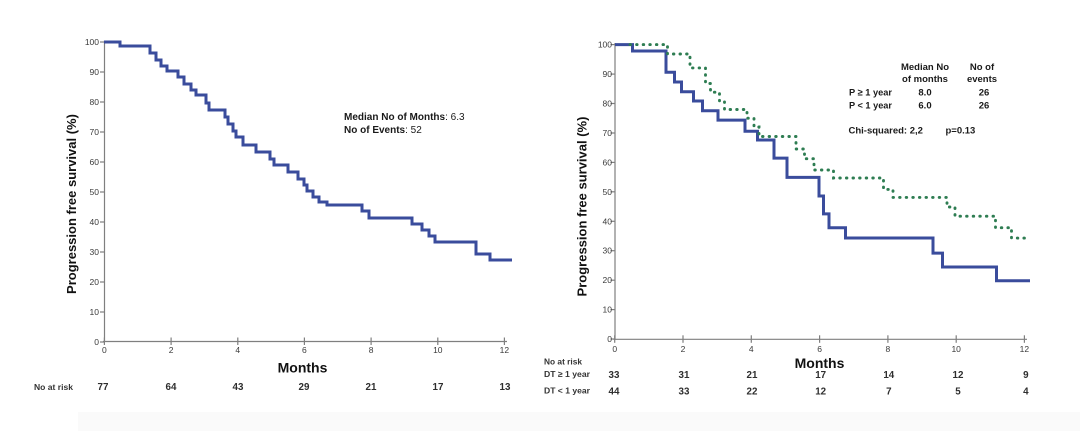 The image size is (1080, 433). I want to click on svg-text: 14, so click(888, 375).